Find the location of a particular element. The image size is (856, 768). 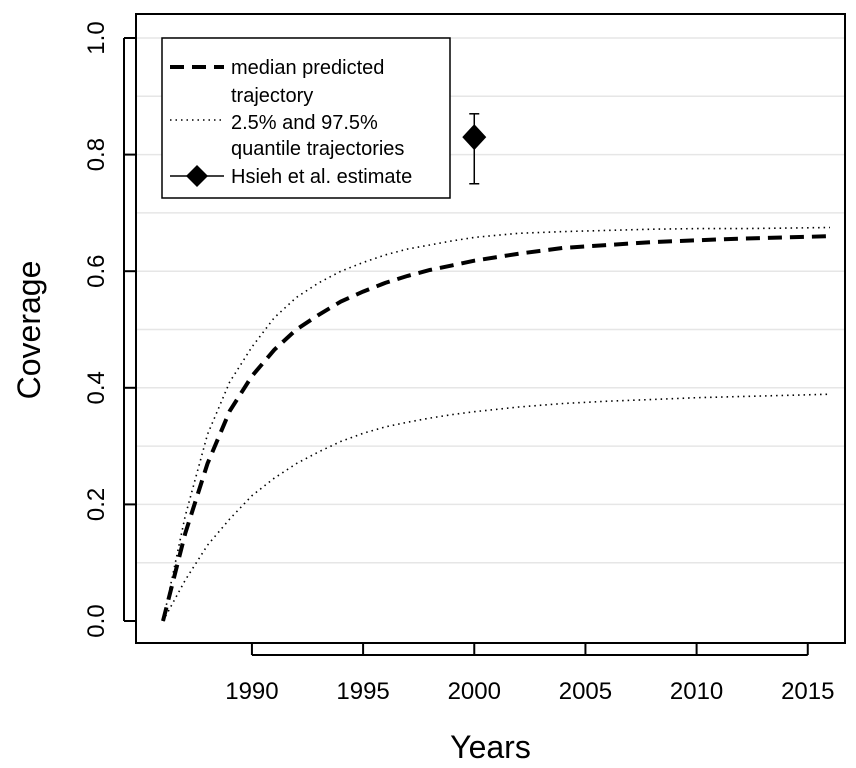

legend-label-line: median predicted is located at coordinates (307, 68).